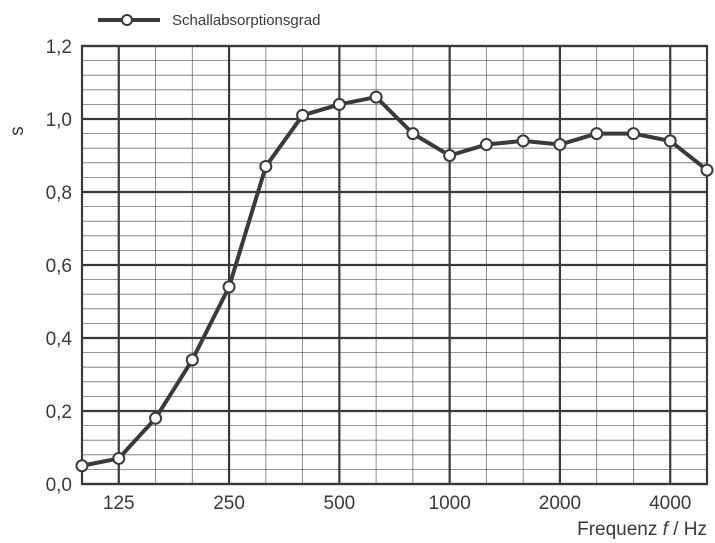  What do you see at coordinates (450, 503) in the screenshot?
I see `x-tick-label: 1000` at bounding box center [450, 503].